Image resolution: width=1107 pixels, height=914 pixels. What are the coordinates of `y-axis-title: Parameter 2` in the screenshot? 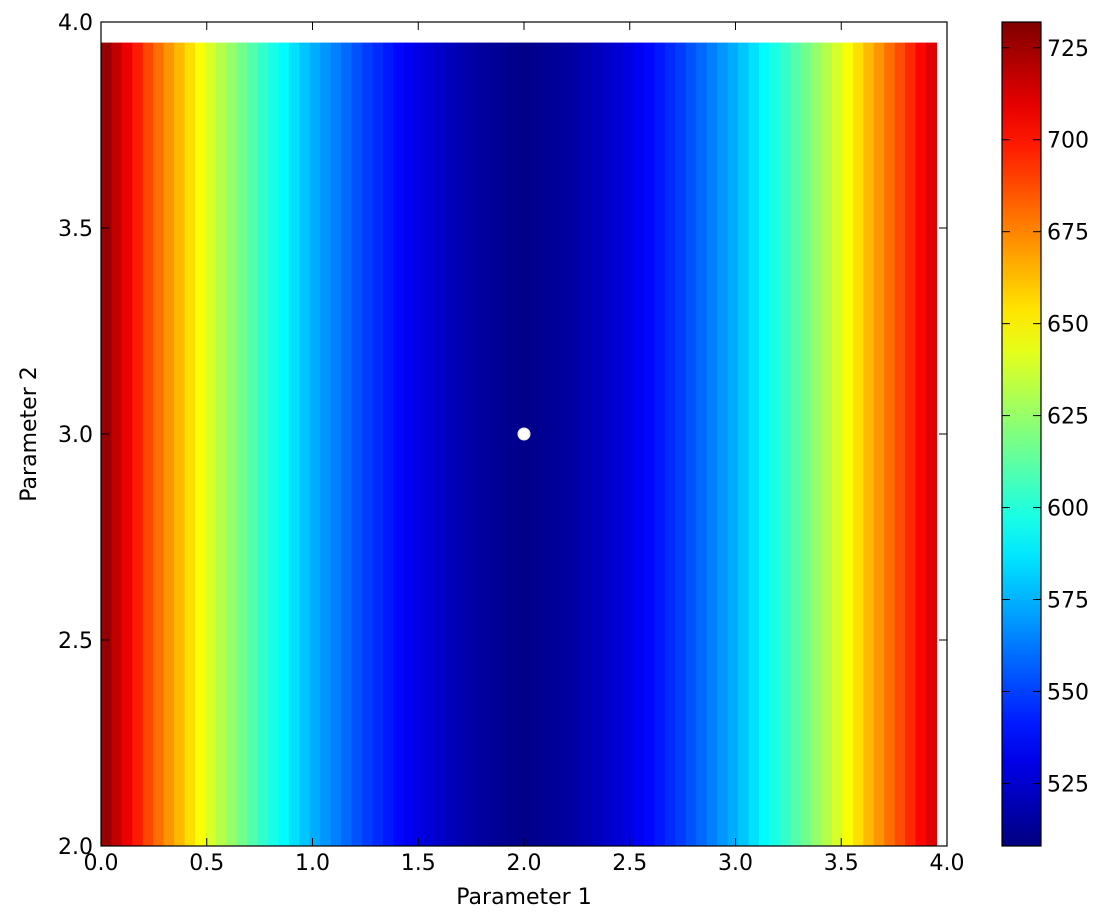 It's located at (29, 433).